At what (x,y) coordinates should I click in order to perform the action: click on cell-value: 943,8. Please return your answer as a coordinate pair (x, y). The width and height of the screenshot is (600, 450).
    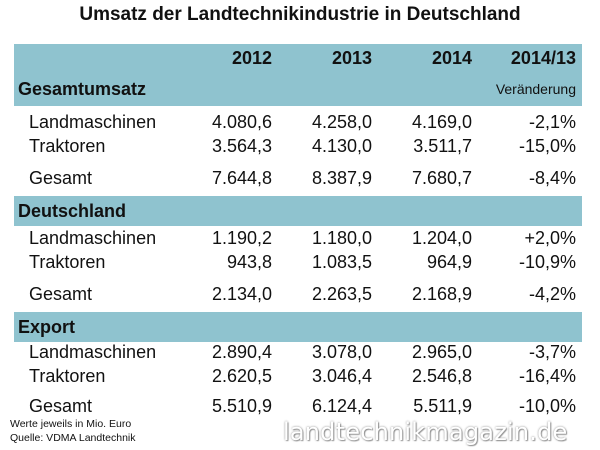
    Looking at the image, I should click on (249, 262).